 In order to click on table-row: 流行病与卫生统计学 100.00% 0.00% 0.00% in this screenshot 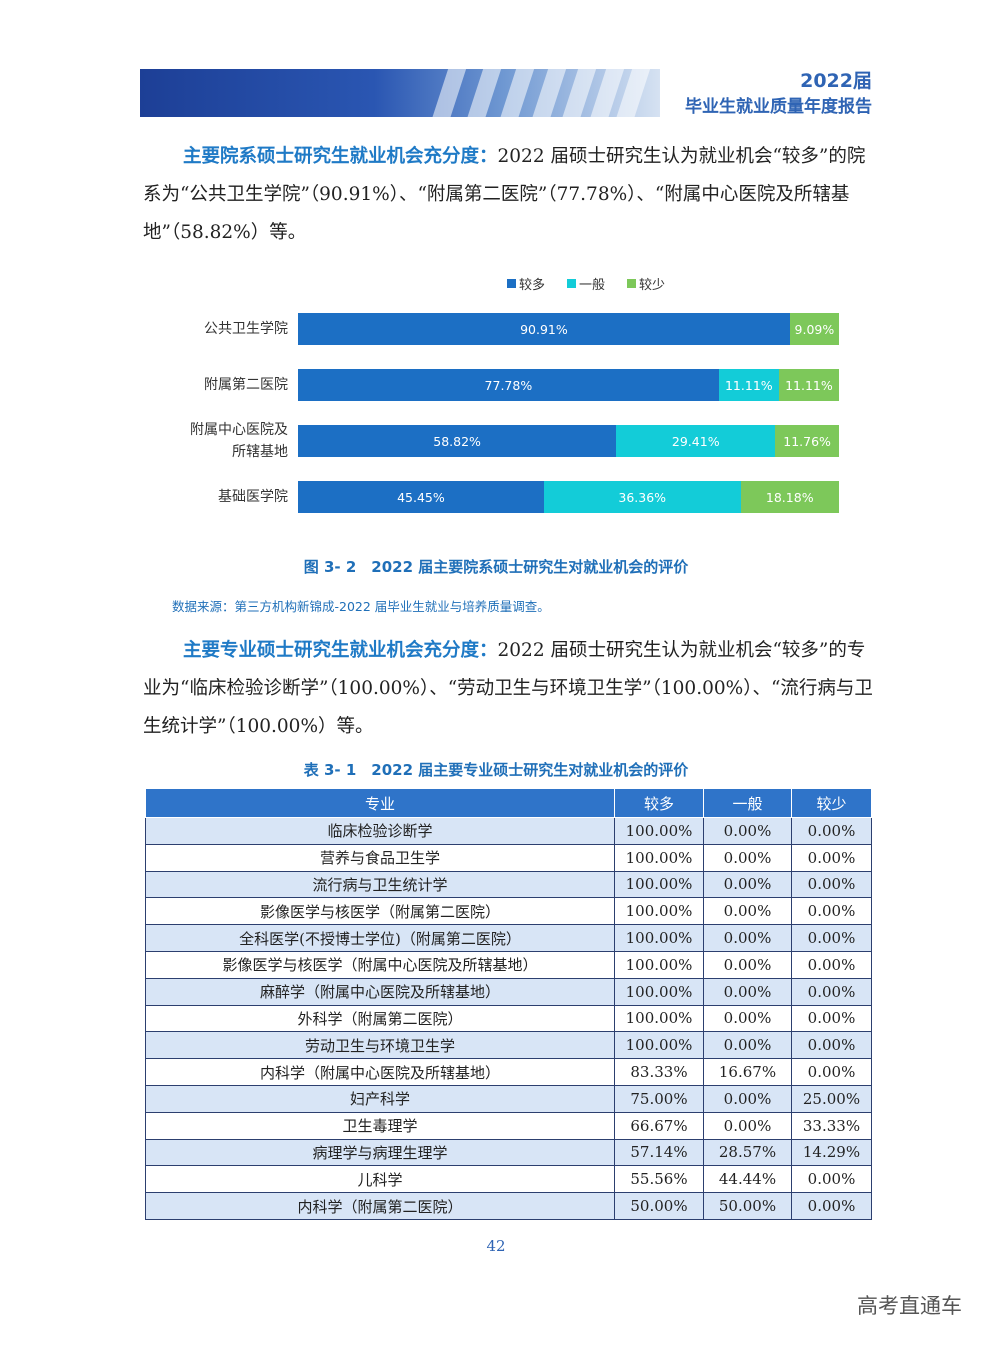, I will do `click(508, 884)`.